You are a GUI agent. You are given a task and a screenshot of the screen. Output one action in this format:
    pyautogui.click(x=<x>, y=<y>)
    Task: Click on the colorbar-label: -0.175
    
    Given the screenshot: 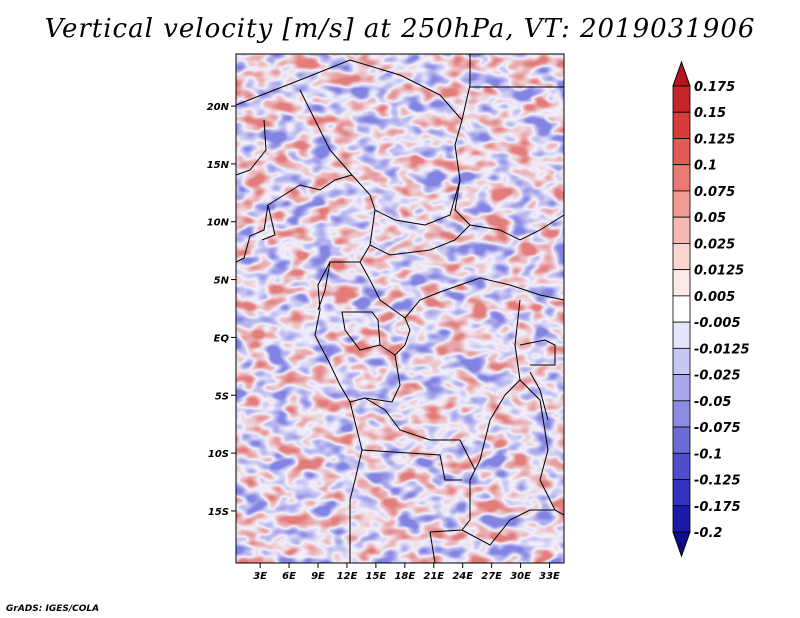 What is the action you would take?
    pyautogui.click(x=717, y=507)
    